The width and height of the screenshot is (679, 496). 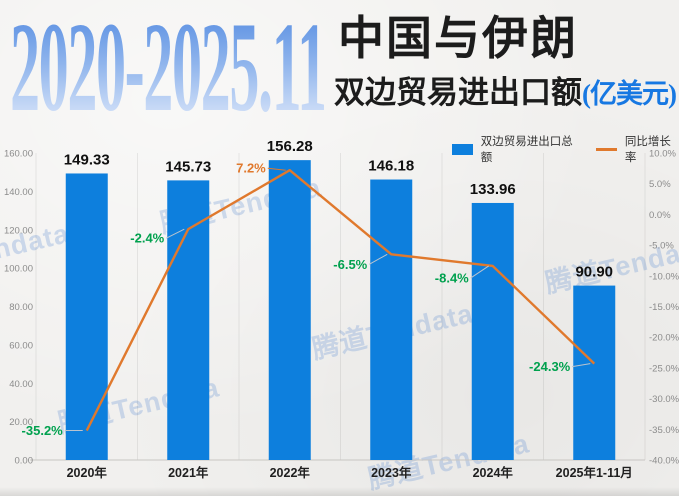 What do you see at coordinates (594, 272) in the screenshot?
I see `bar-value-label: 90.90` at bounding box center [594, 272].